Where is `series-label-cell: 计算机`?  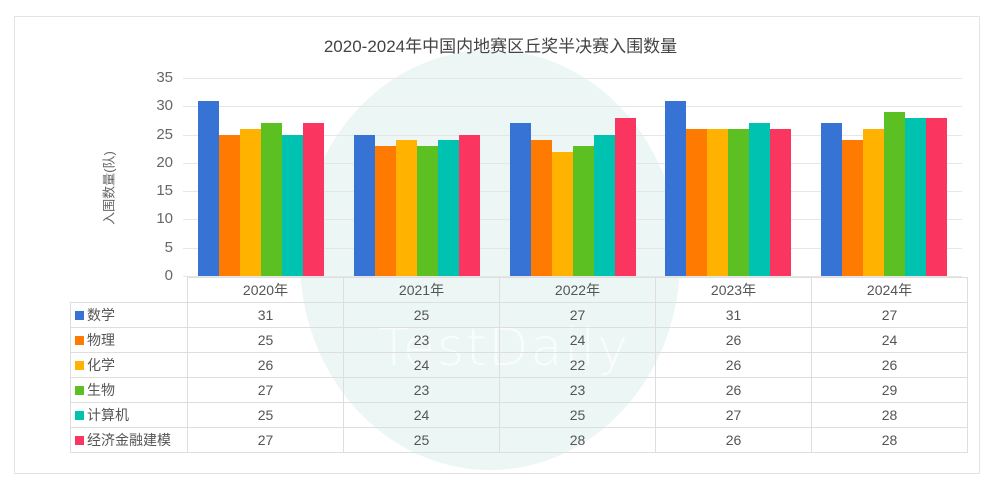
series-label-cell: 计算机 is located at coordinates (129, 415).